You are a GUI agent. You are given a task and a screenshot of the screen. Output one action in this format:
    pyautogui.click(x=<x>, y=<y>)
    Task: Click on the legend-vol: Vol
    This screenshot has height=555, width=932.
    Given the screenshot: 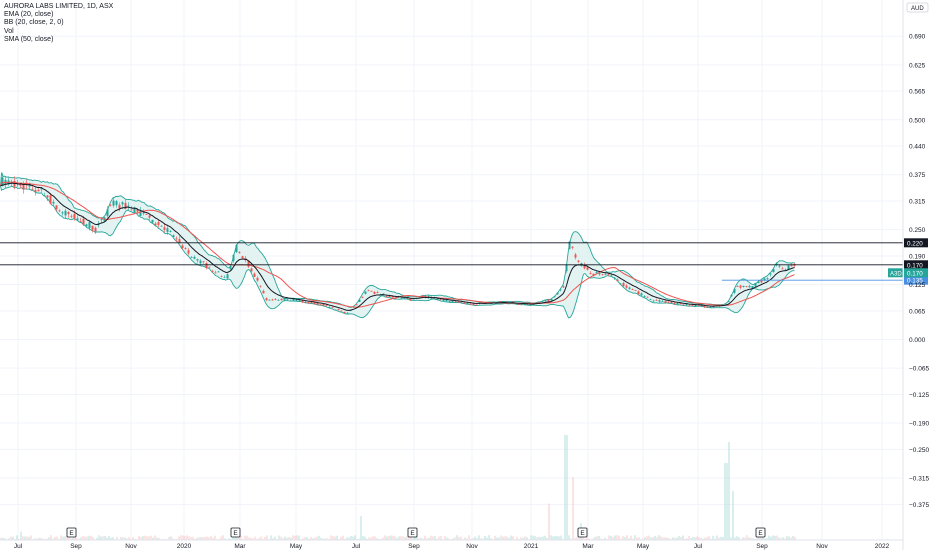 What is the action you would take?
    pyautogui.click(x=9, y=31)
    